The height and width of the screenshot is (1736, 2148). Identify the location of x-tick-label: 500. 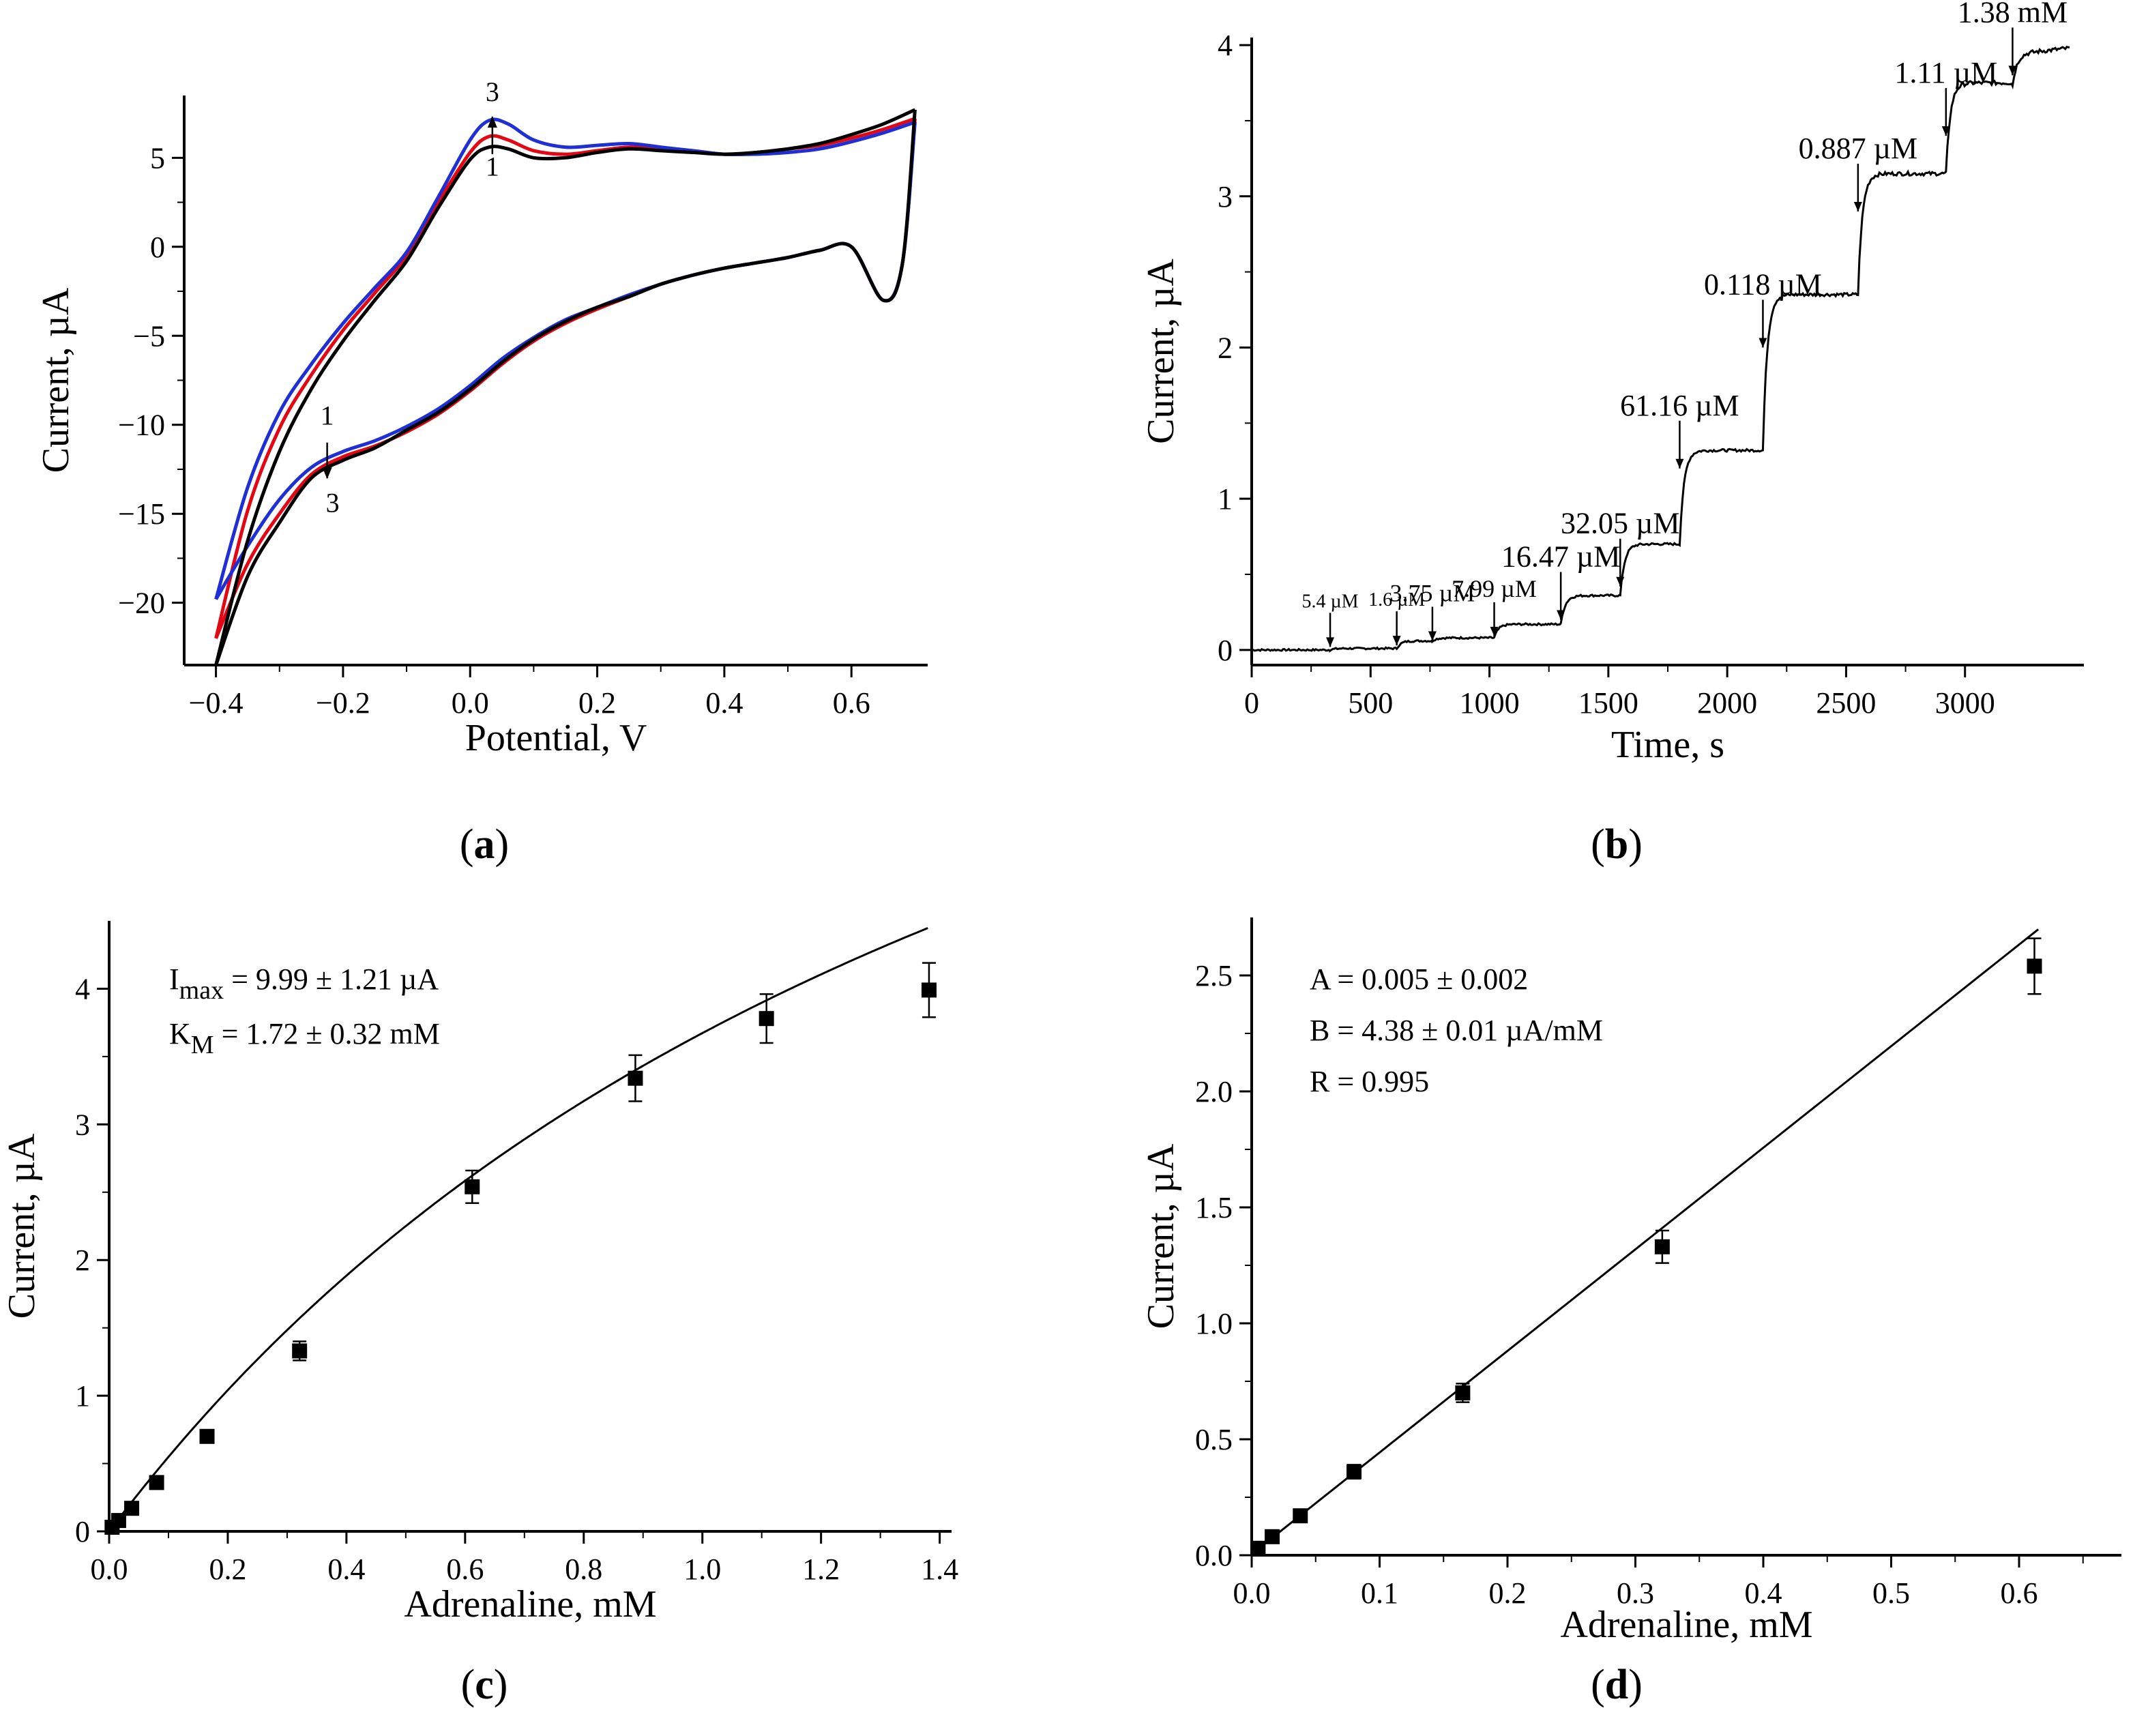
(1370, 703).